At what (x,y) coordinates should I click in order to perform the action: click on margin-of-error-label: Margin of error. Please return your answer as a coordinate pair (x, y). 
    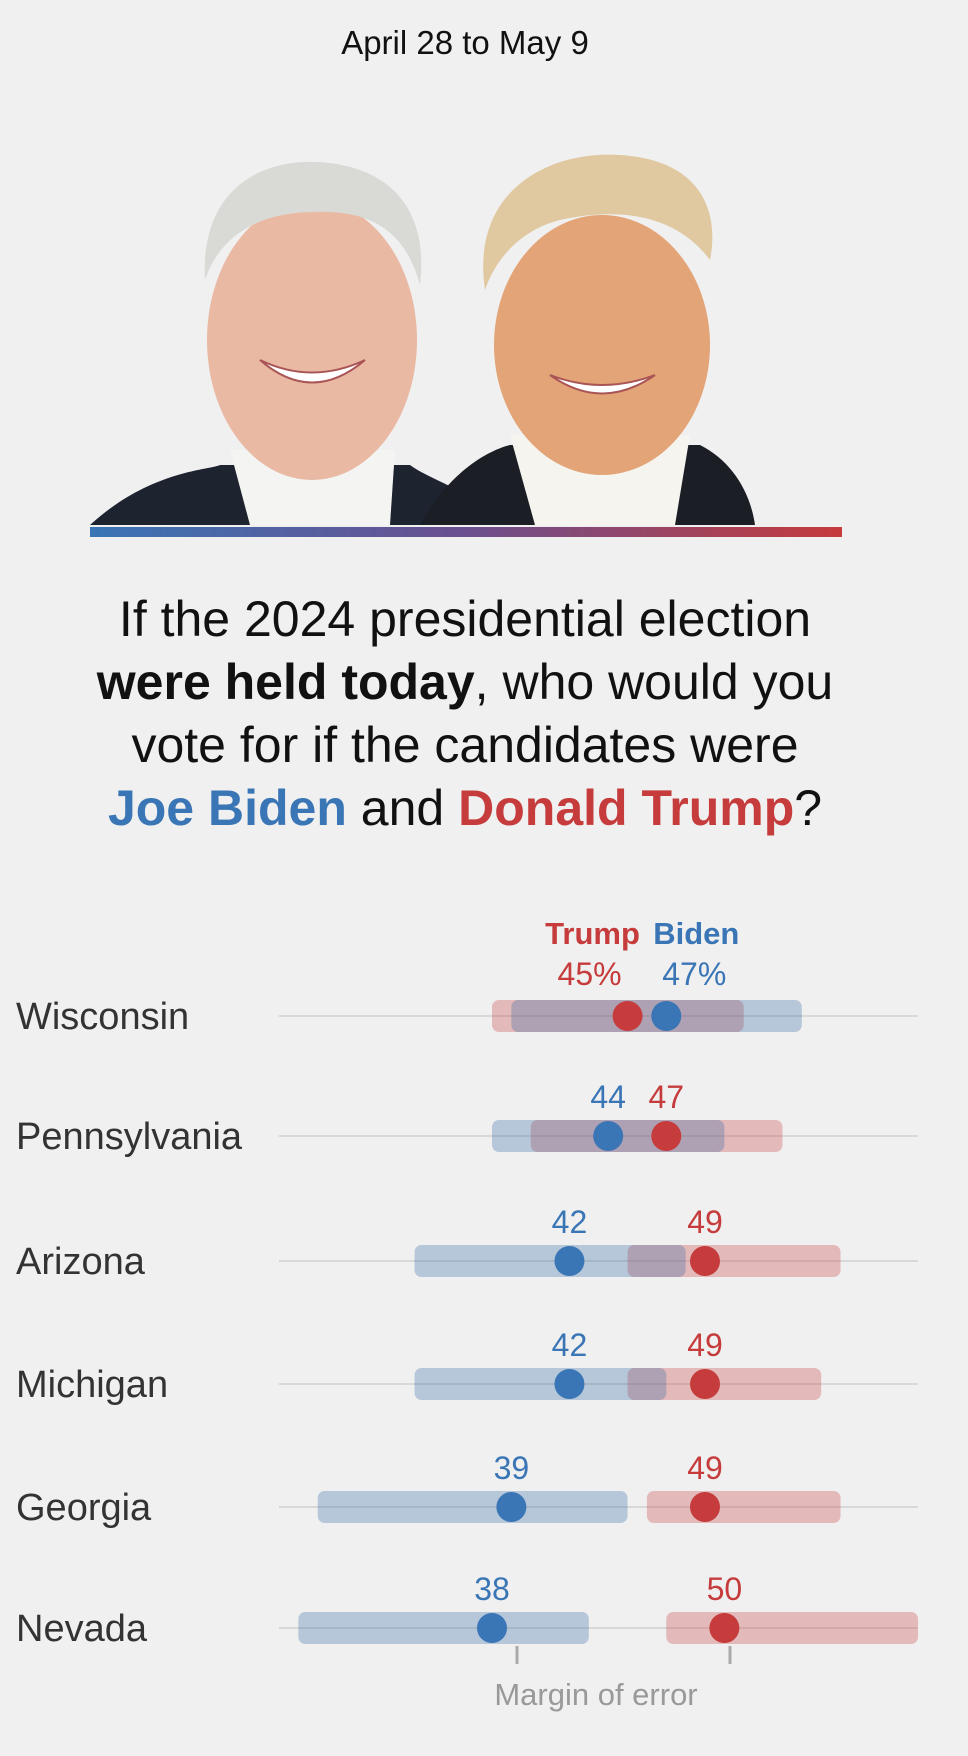
    Looking at the image, I should click on (595, 1694).